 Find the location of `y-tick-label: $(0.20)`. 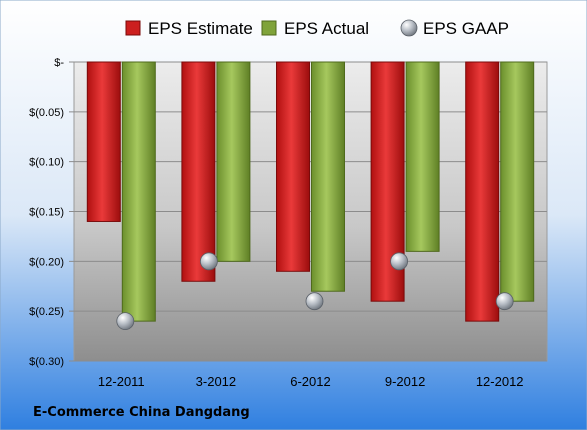

y-tick-label: $(0.20) is located at coordinates (46, 262).